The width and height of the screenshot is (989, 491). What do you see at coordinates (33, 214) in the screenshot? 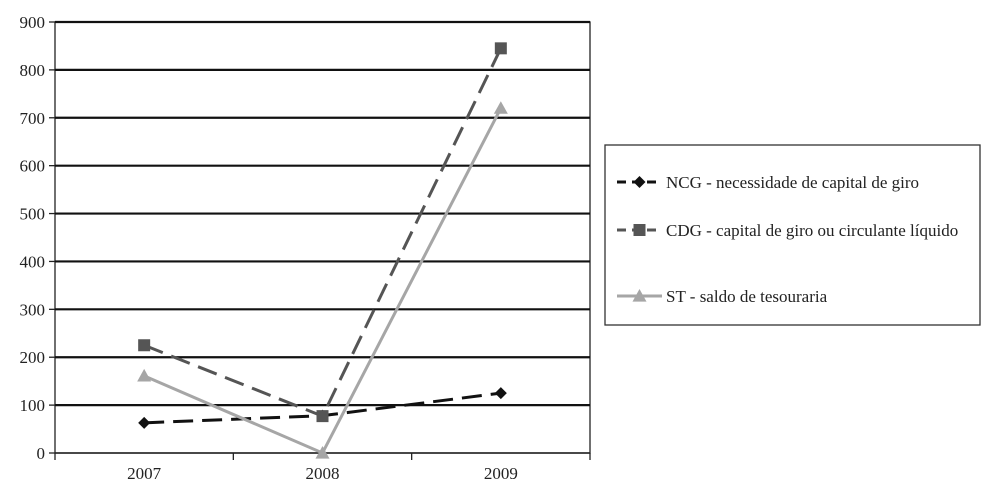
I see `y-tick-label: 500` at bounding box center [33, 214].